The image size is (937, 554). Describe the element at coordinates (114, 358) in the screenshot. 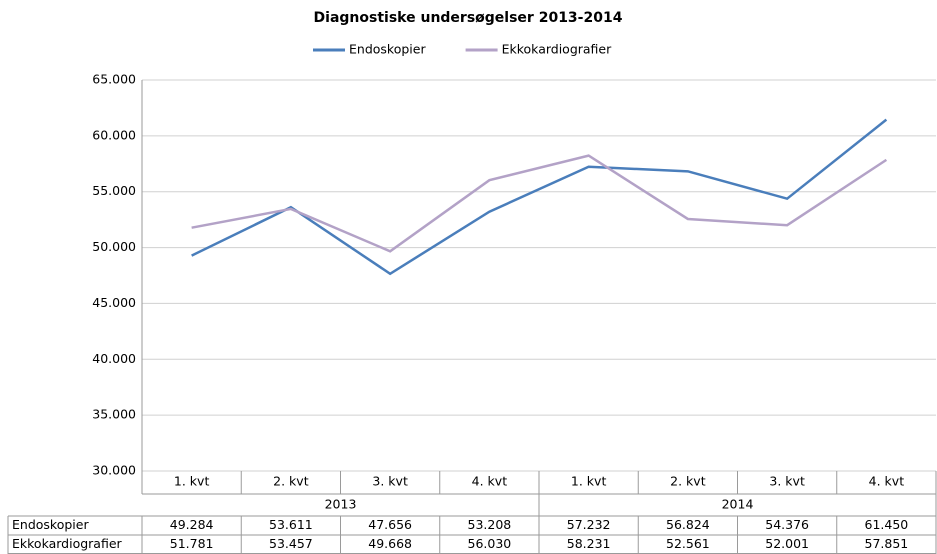

I see `y-tick-label: 40.000` at that location.